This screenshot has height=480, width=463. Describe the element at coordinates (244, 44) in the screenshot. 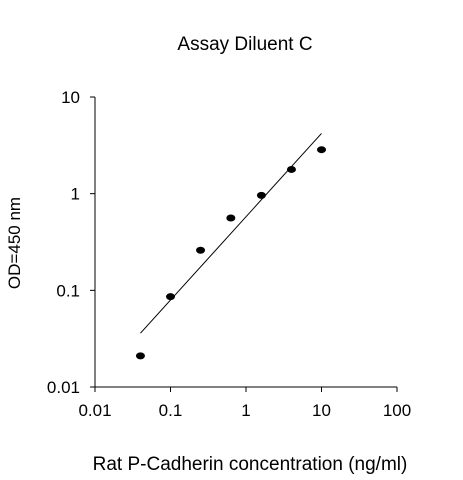

I see `chart-title: Assay Diluent C` at that location.